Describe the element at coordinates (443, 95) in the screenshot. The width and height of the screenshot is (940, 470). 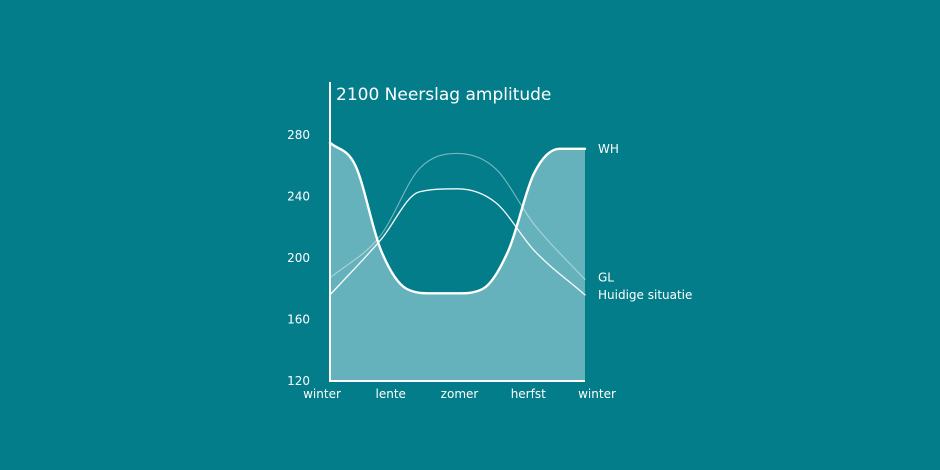
I see `chart-title: 2100 Neerslag amplitude` at that location.